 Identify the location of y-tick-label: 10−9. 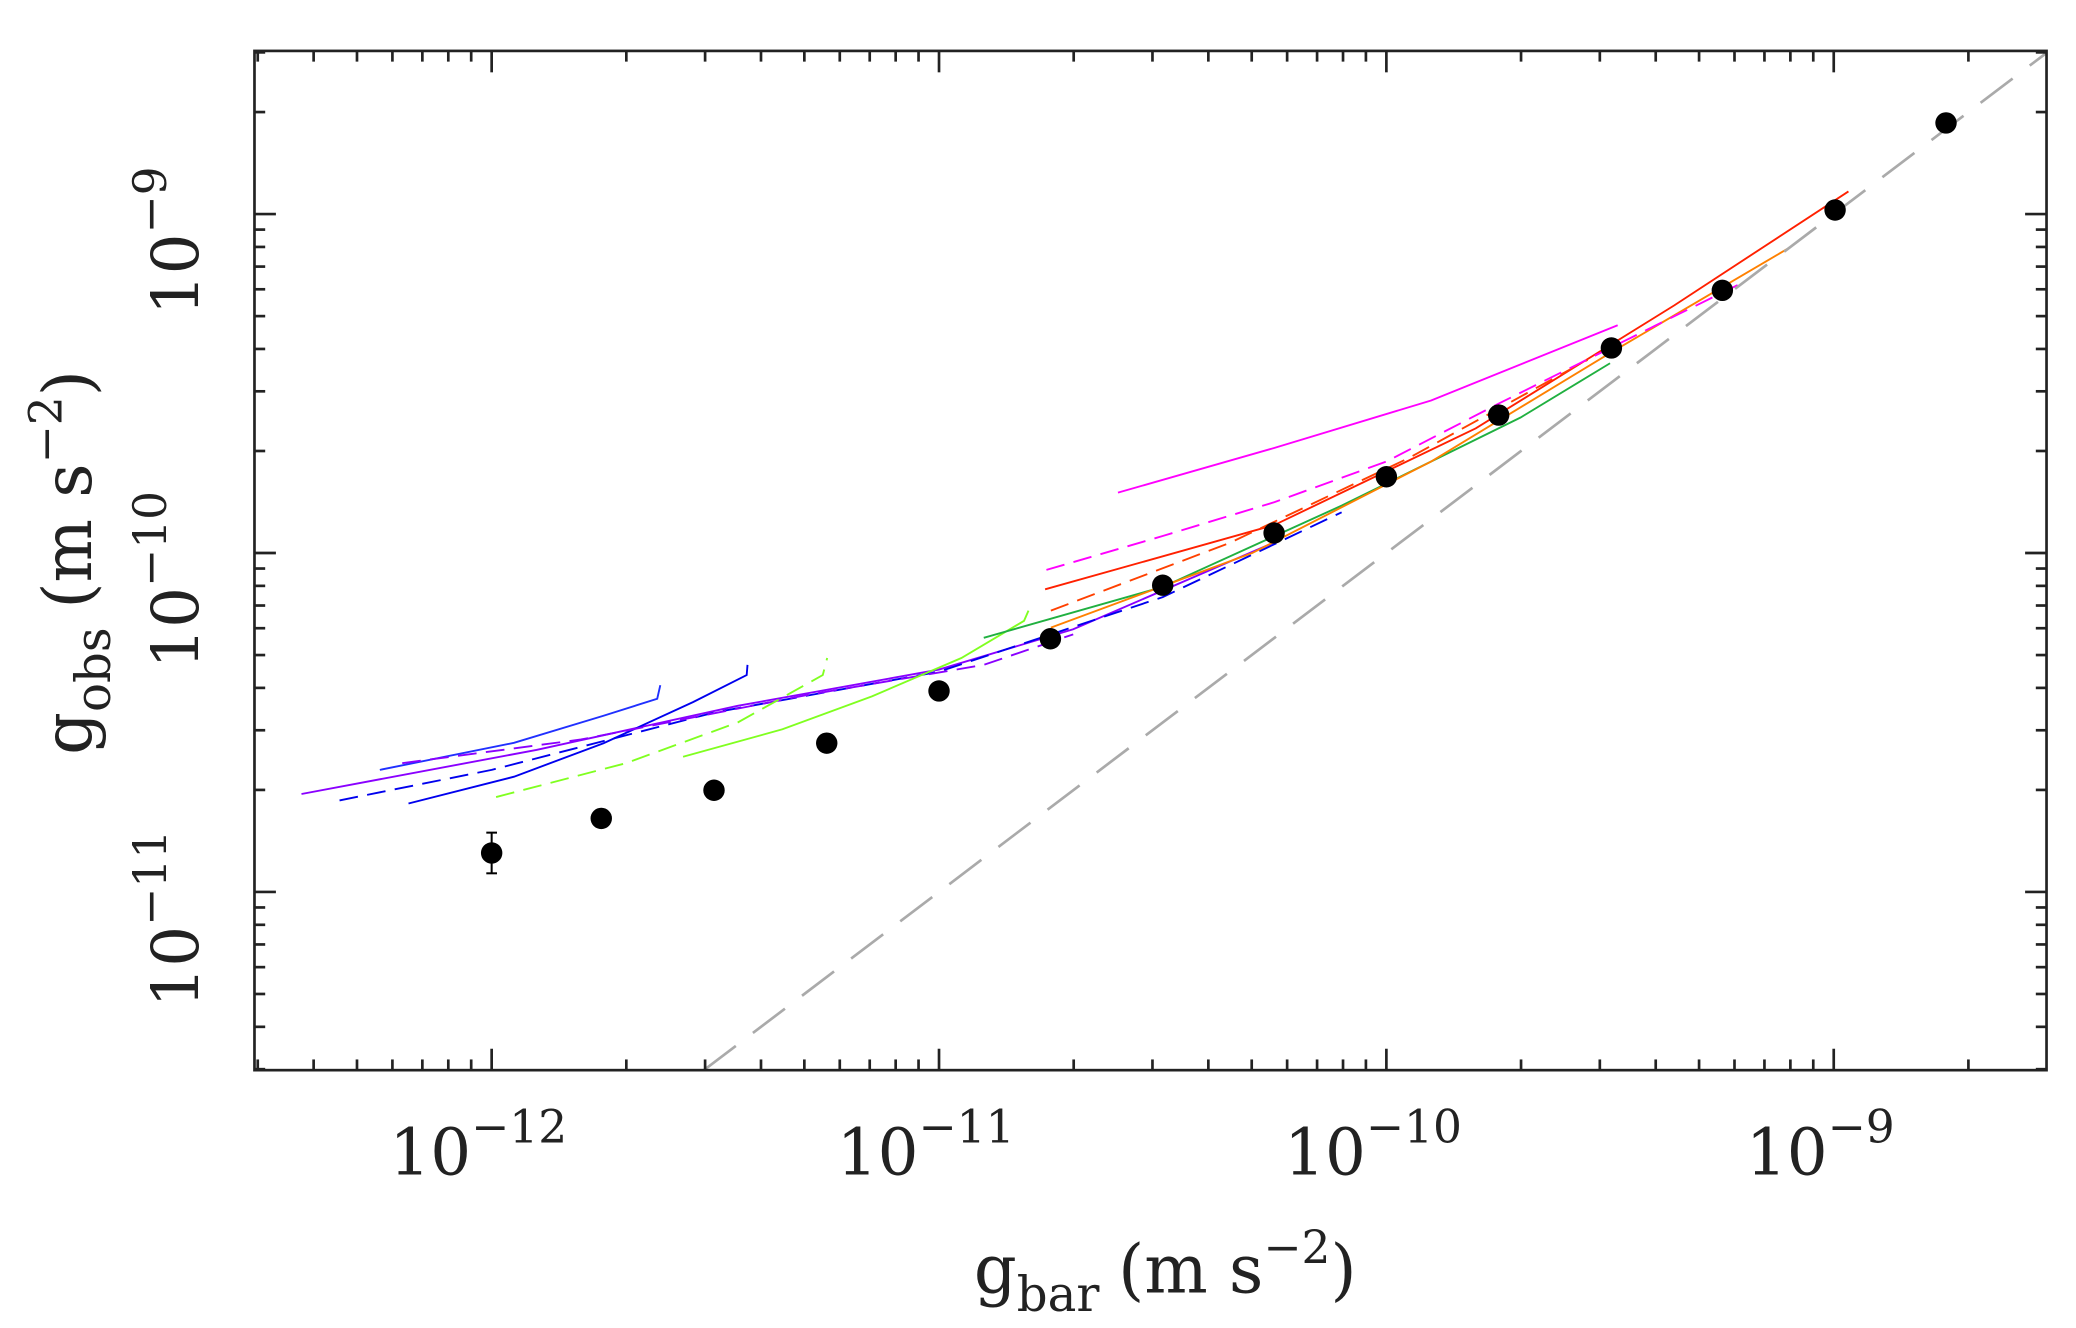
(169, 240).